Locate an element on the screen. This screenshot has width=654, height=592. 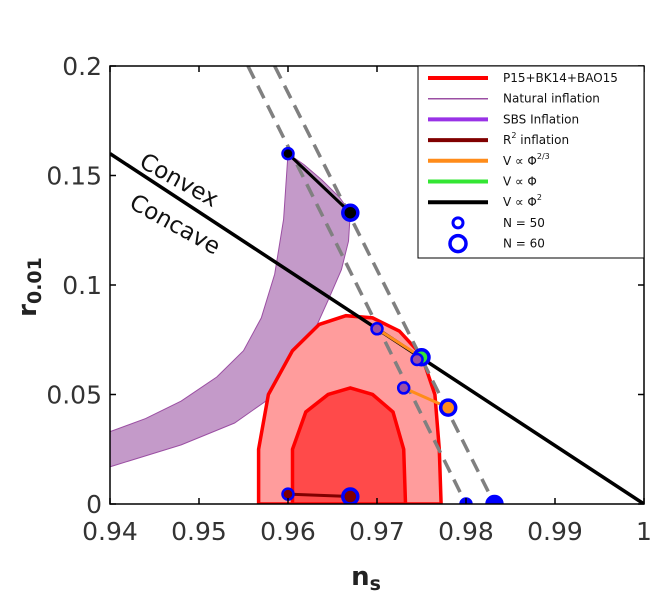
legend-label-3: R2 inflation is located at coordinates (536, 139).